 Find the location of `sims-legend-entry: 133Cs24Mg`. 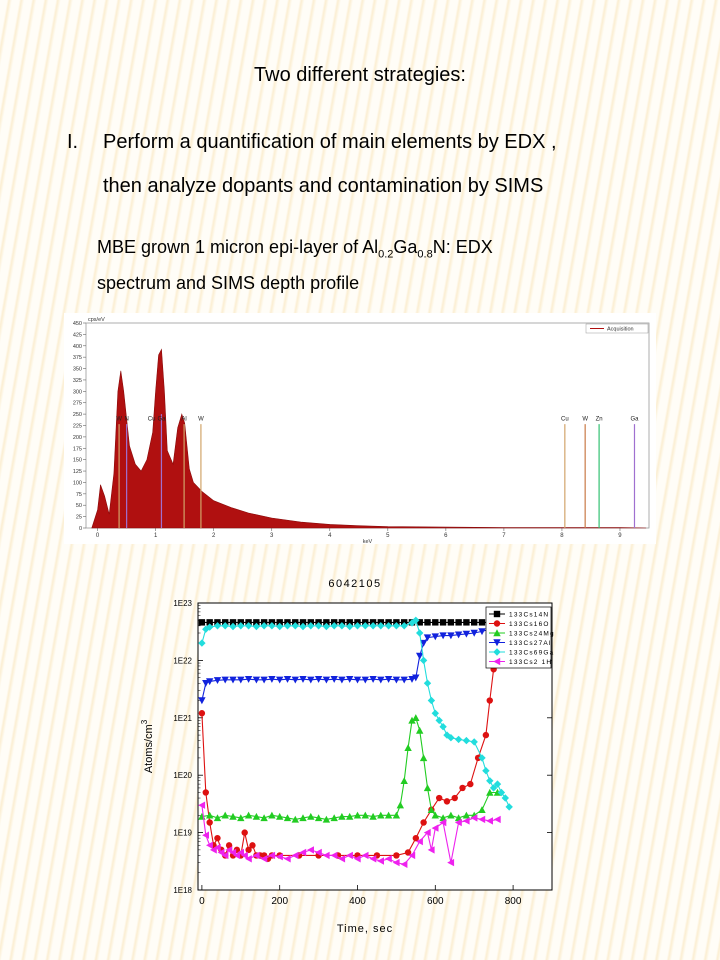

sims-legend-entry: 133Cs24Mg is located at coordinates (532, 634).